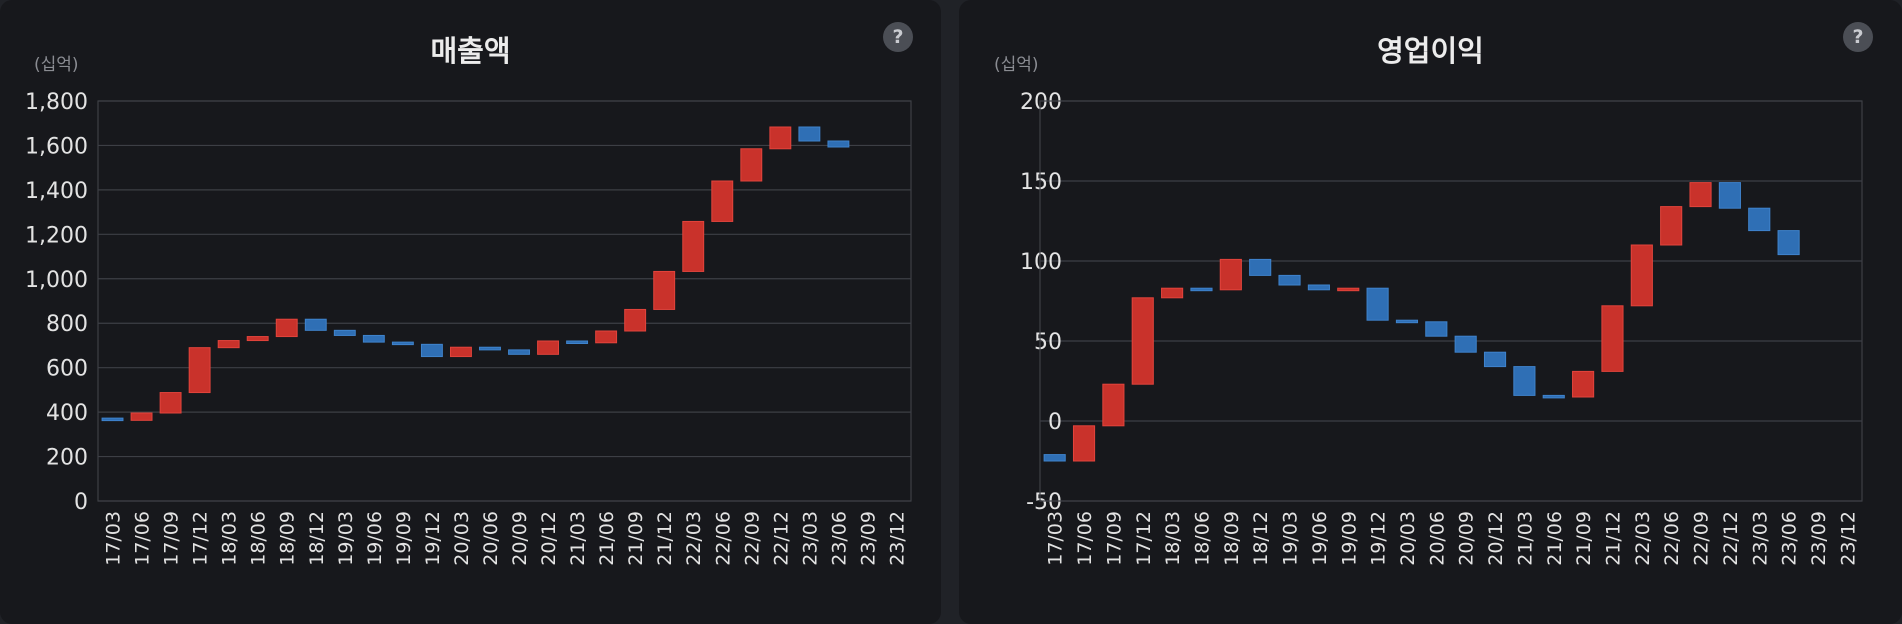 This screenshot has width=1902, height=624. Describe the element at coordinates (1790, 538) in the screenshot. I see `x-tick-label: 23/06` at that location.